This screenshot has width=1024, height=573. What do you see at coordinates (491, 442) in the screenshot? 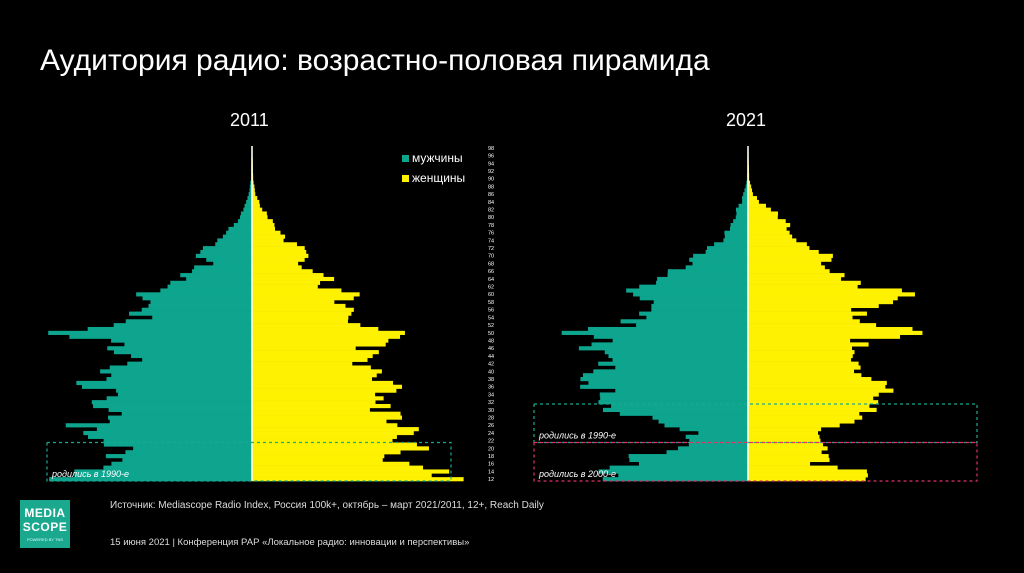
I see `age-tick-22: 22` at bounding box center [491, 442].